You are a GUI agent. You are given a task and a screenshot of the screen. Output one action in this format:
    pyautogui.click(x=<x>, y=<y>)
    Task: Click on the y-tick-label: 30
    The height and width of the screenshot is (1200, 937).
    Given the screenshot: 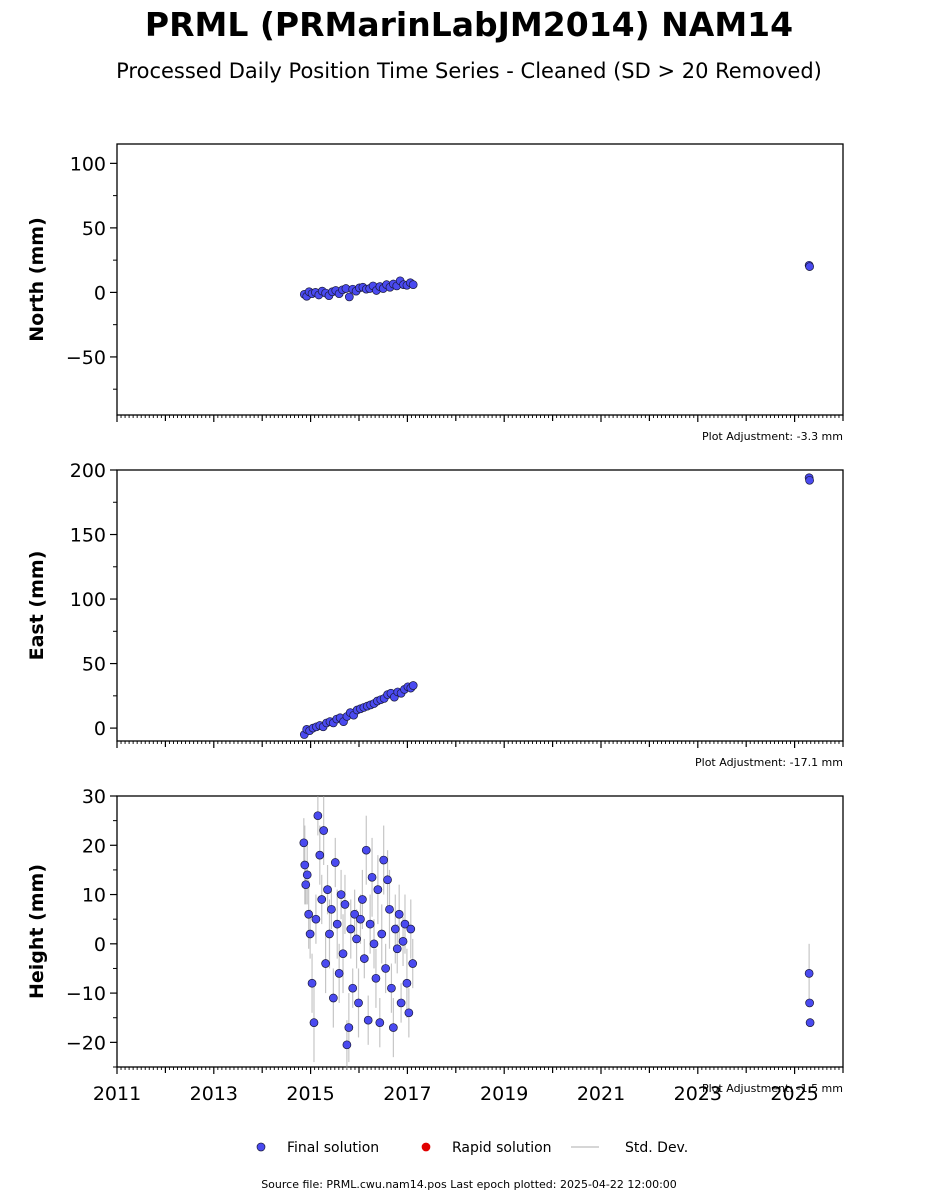 What is the action you would take?
    pyautogui.click(x=94, y=797)
    